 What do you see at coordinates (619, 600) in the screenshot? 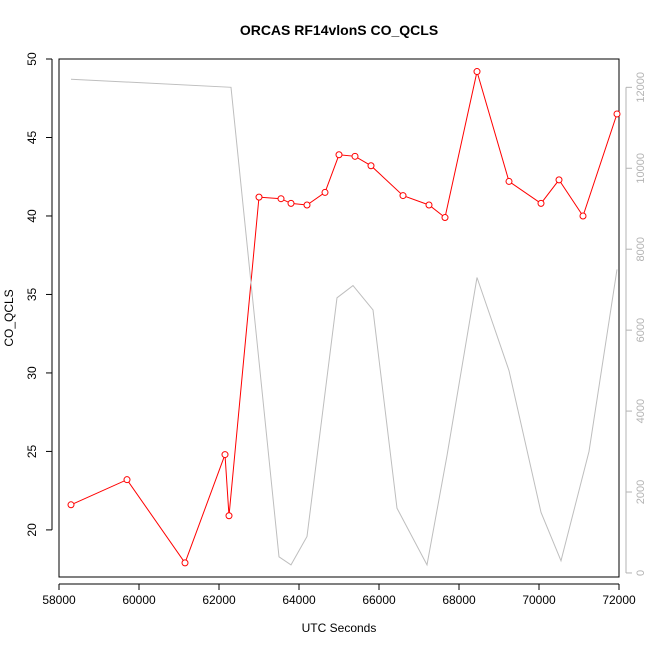
I see `x-tick-label: 72000` at bounding box center [619, 600].